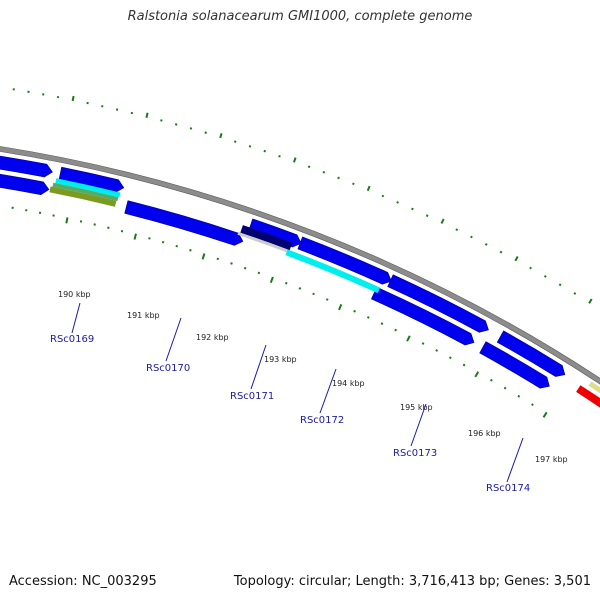 The height and width of the screenshot is (600, 600). Describe the element at coordinates (594, 387) in the screenshot. I see `feature-band-yellow` at that location.